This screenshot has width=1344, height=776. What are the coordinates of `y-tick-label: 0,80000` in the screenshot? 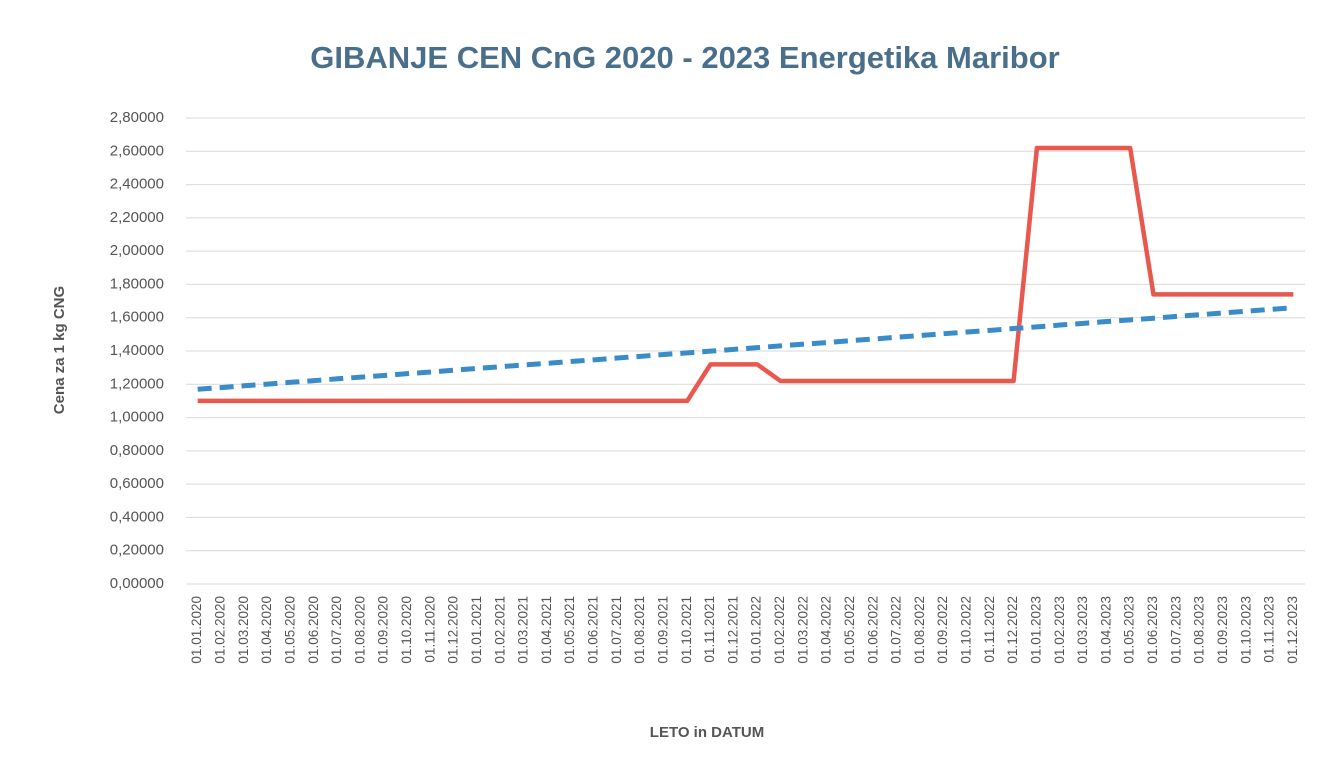 It's located at (137, 450).